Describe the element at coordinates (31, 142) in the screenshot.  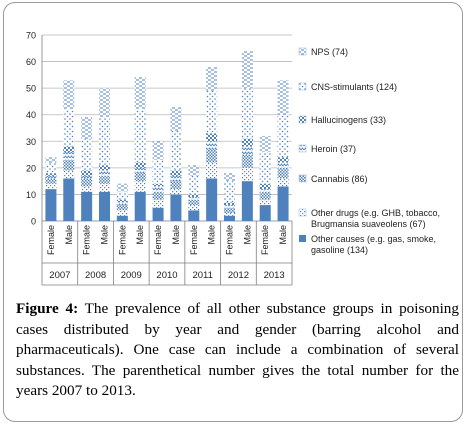
I see `y-tick-label: 30` at that location.